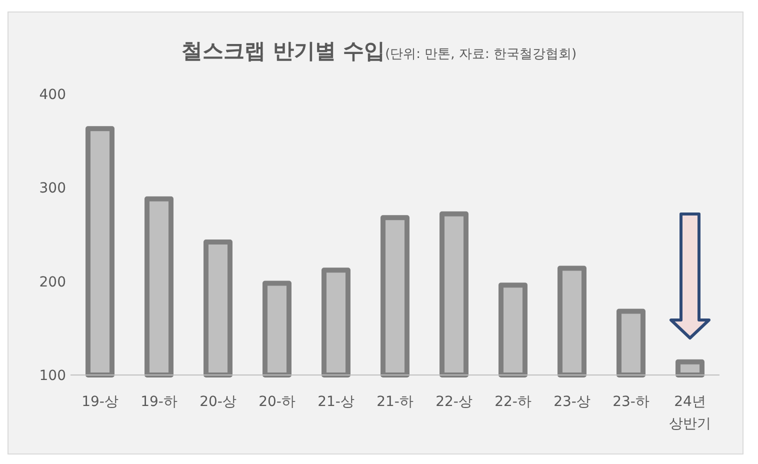 This screenshot has height=464, width=758. Describe the element at coordinates (52, 376) in the screenshot. I see `y-tick-label: 100` at that location.